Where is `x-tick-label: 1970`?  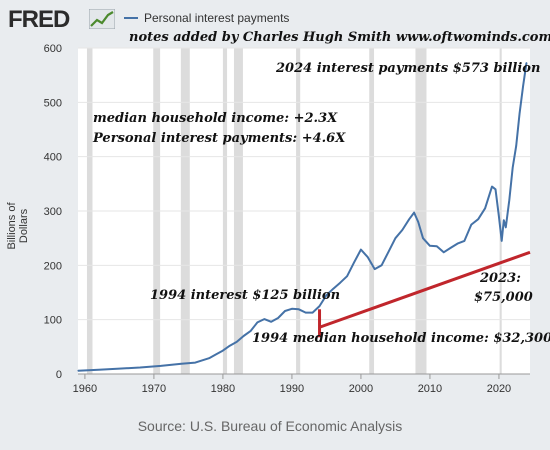
x-tick-label: 1970 is located at coordinates (154, 389).